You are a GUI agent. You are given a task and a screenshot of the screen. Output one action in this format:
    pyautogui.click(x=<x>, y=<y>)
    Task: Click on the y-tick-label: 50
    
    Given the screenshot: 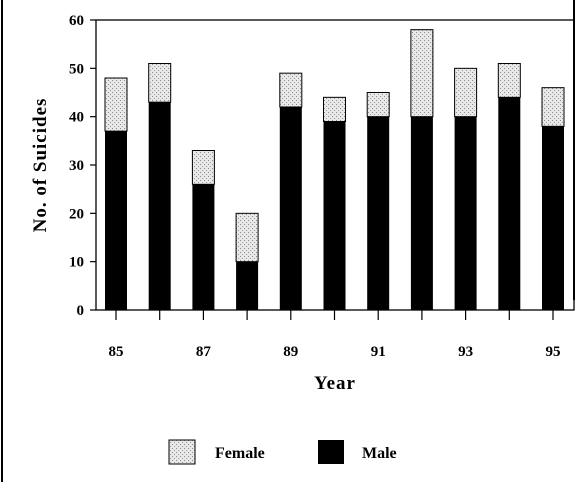 What is the action you would take?
    pyautogui.click(x=76, y=69)
    